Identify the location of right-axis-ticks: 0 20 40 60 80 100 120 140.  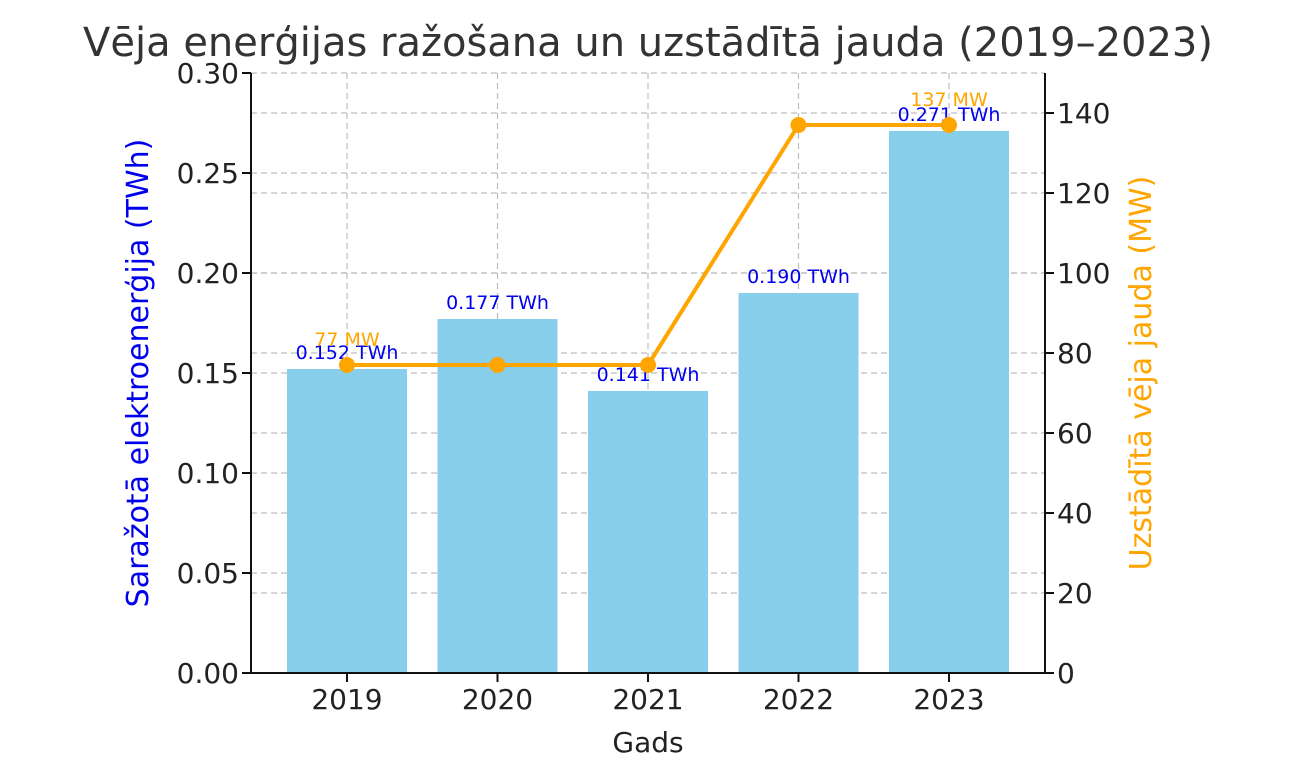
(1077, 393).